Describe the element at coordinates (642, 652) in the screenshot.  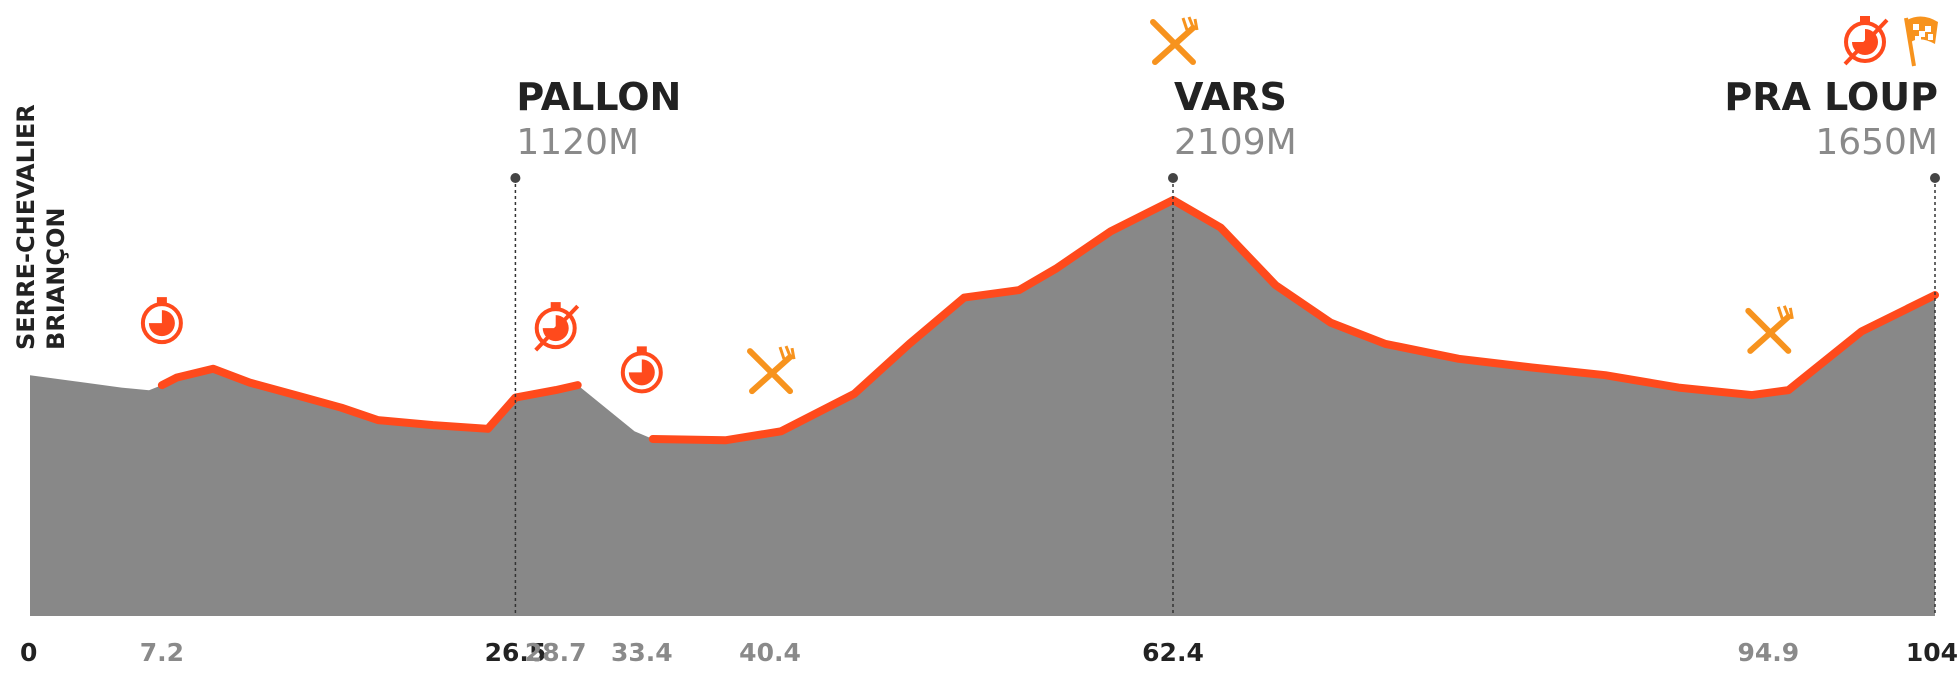
I see `x-tick-label: 33.4` at that location.